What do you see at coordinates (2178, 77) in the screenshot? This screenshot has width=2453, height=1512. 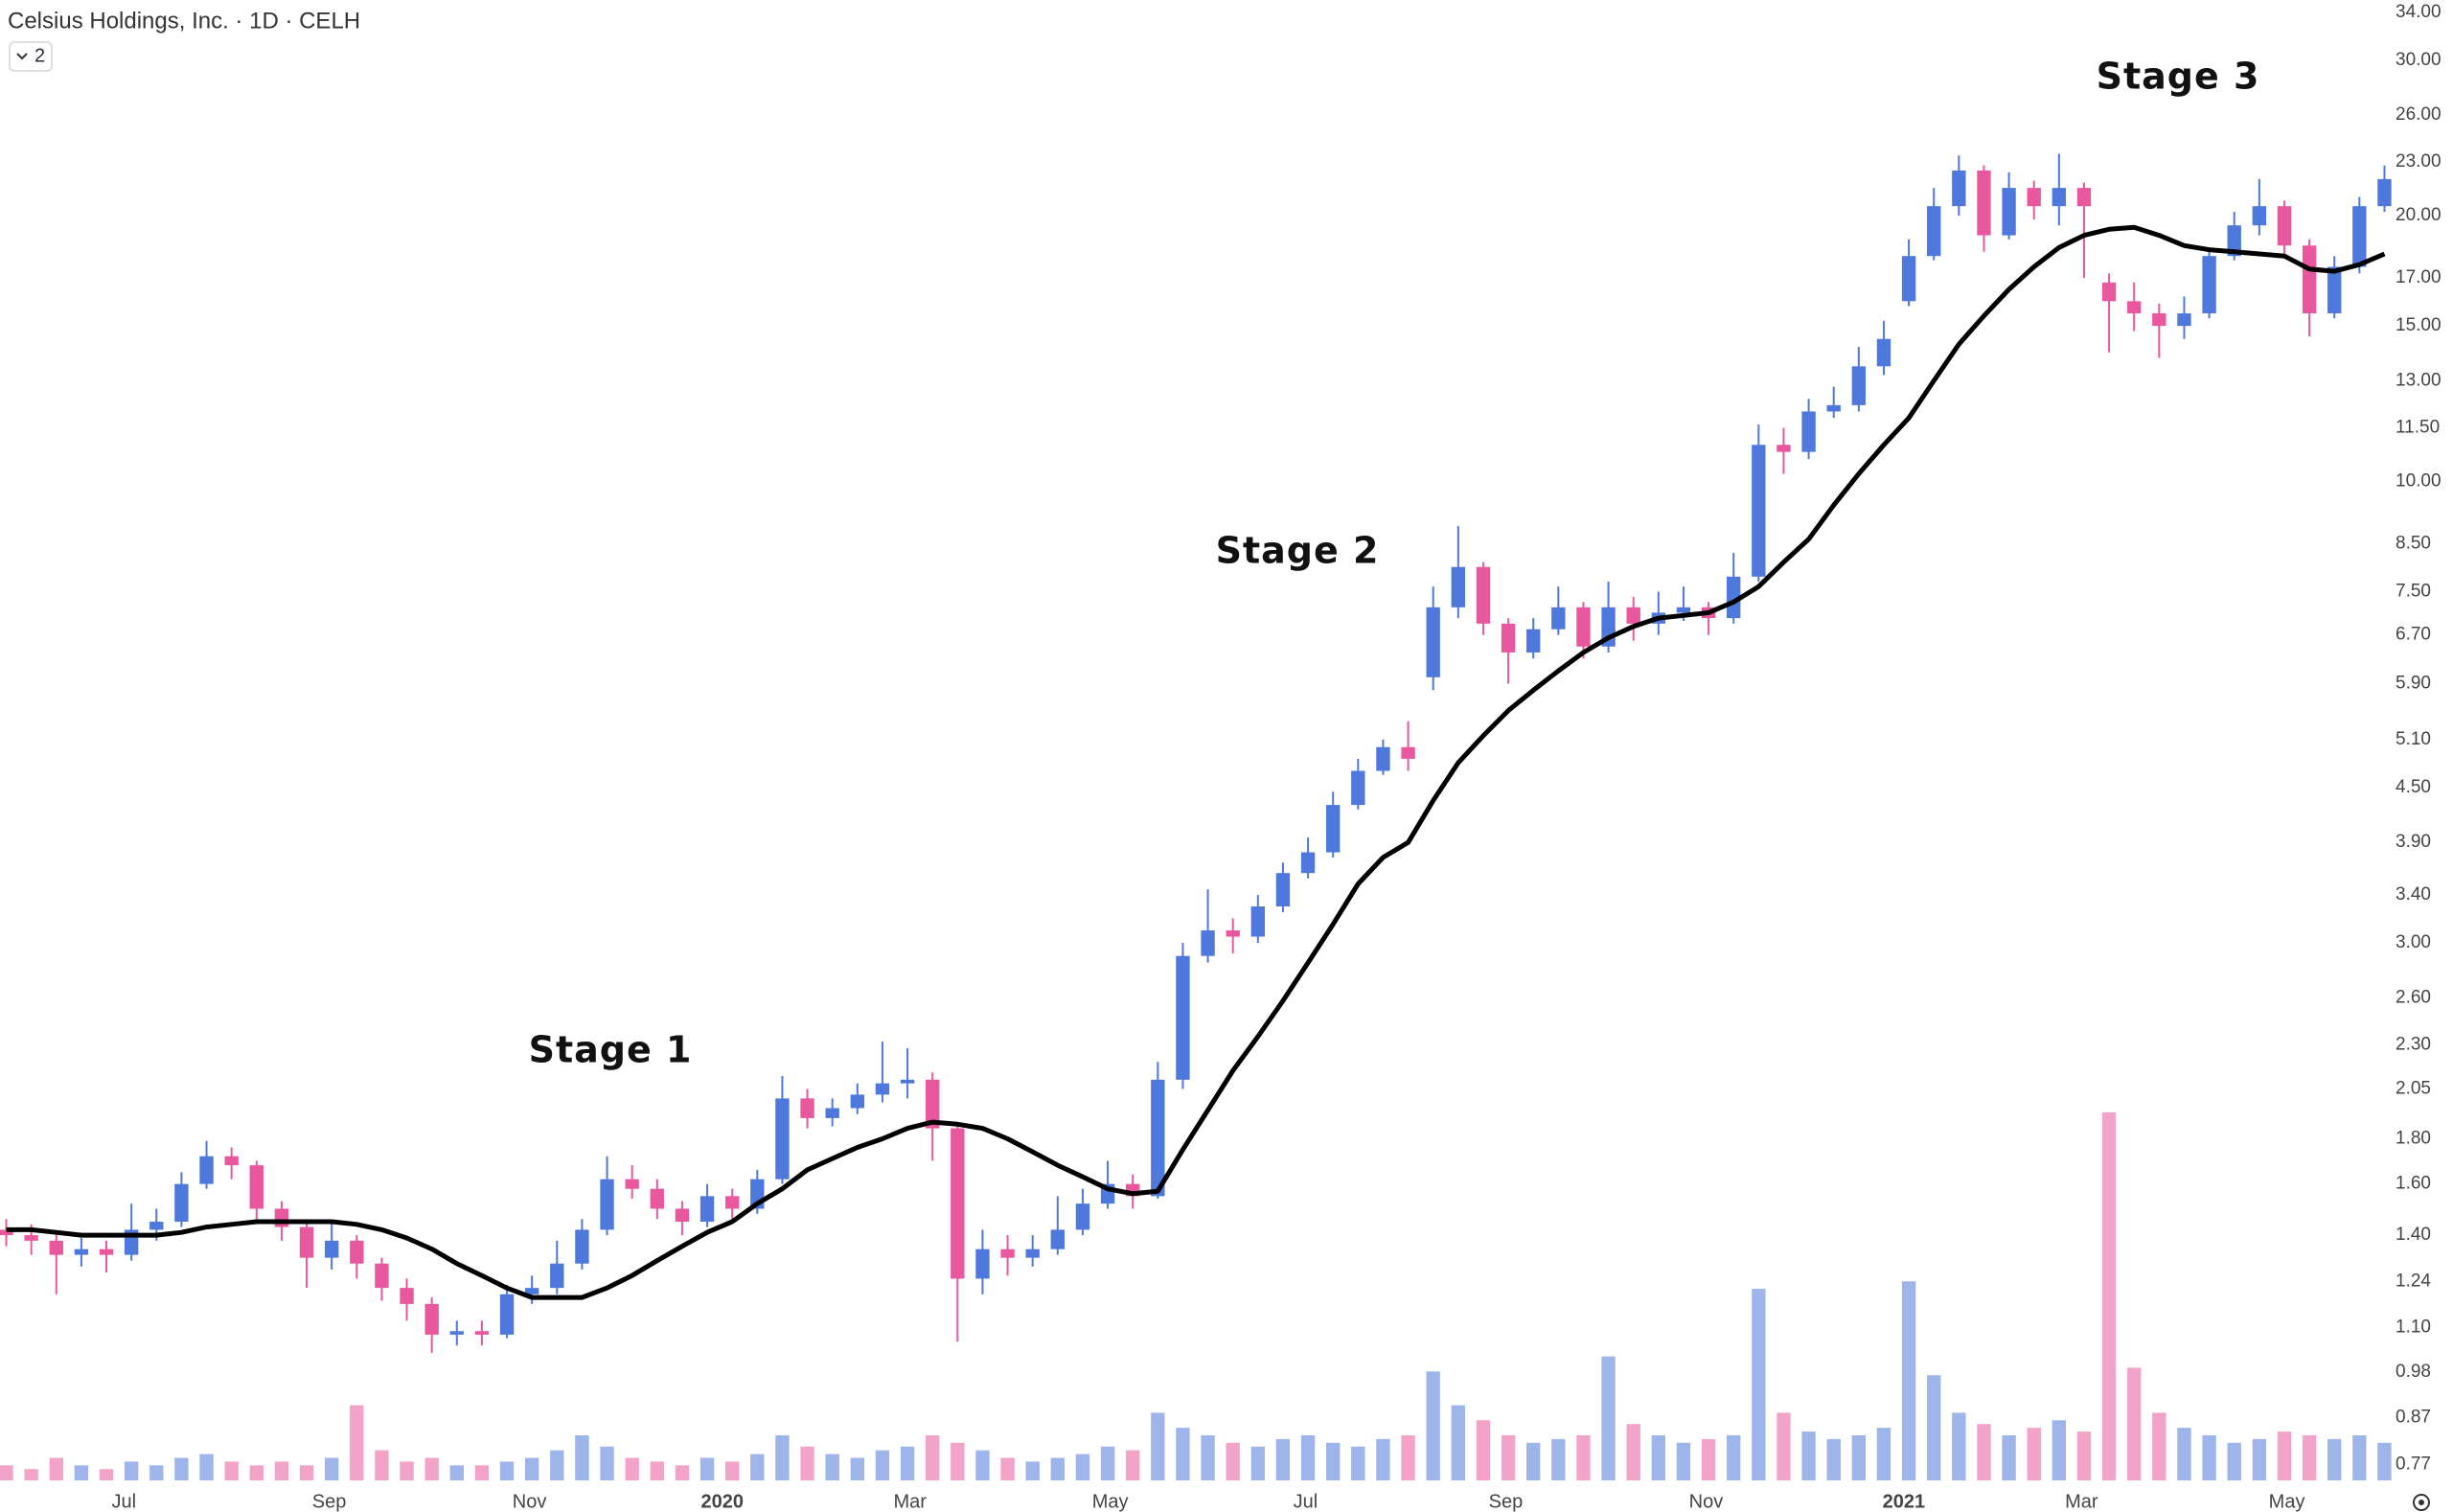 I see `stage-annotation: Stage 3` at bounding box center [2178, 77].